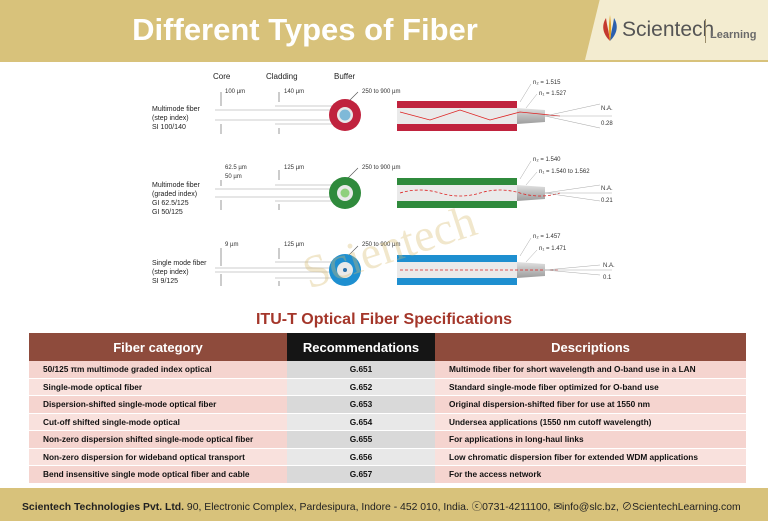 The width and height of the screenshot is (768, 521). What do you see at coordinates (681, 507) in the screenshot?
I see `footer-website: ⊘ScientechLearning.com` at bounding box center [681, 507].